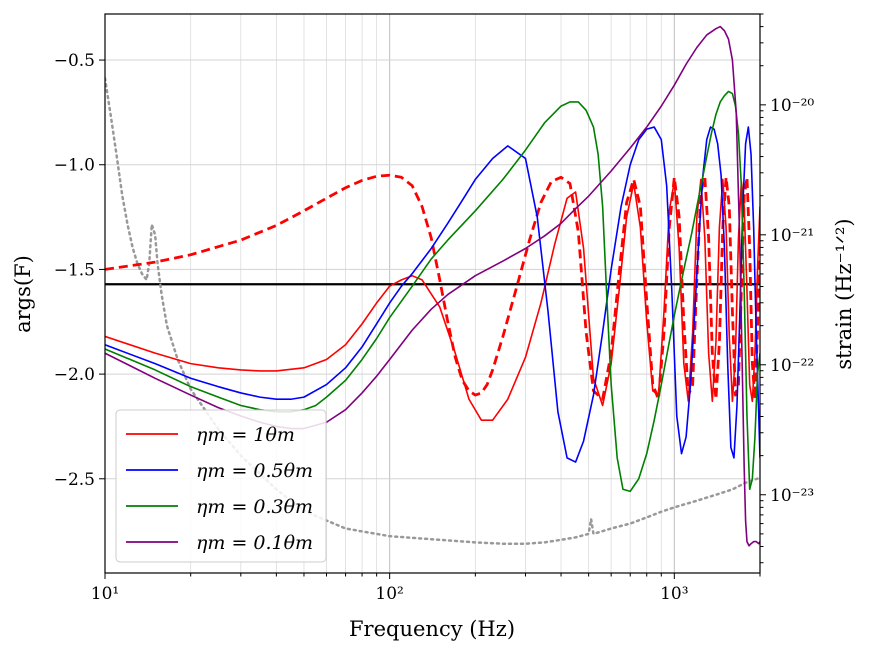 This screenshot has height=655, width=871. Describe the element at coordinates (74, 166) in the screenshot. I see `y-tick-label: −1.0` at that location.